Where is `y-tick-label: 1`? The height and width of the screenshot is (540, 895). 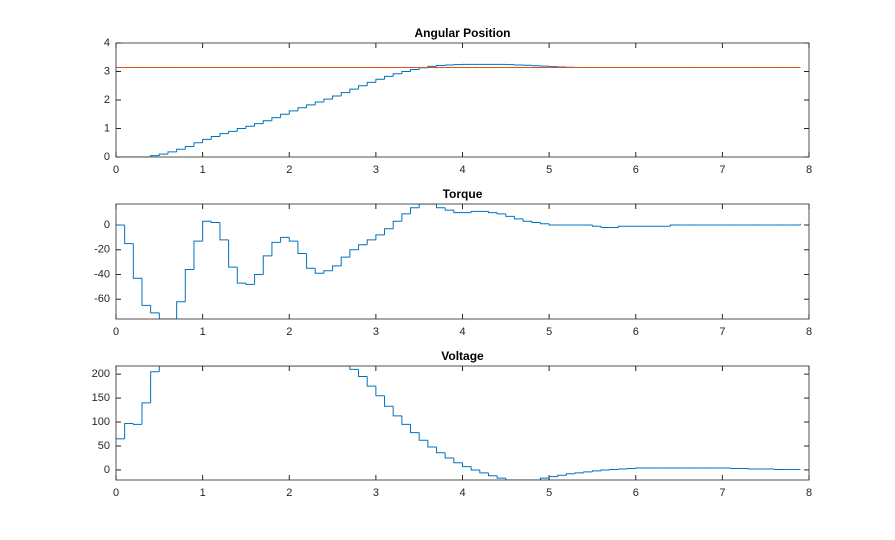 y-tick-label: 1 is located at coordinates (107, 128).